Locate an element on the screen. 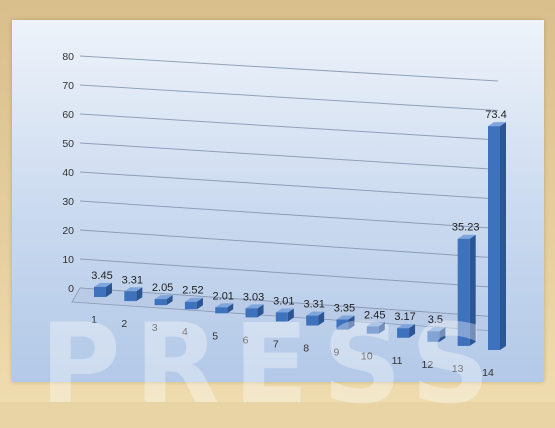 The width and height of the screenshot is (555, 428). x-tick-label: 8 is located at coordinates (306, 349).